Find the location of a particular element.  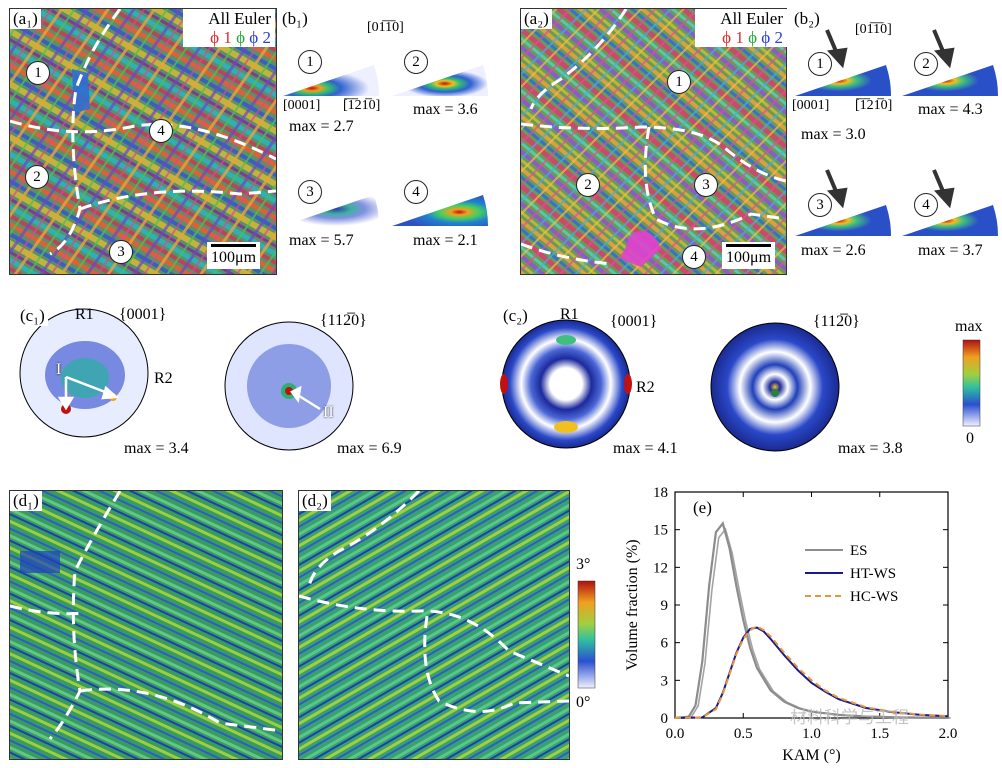

panel-label-b1: (b₁) is located at coordinates (295, 19).